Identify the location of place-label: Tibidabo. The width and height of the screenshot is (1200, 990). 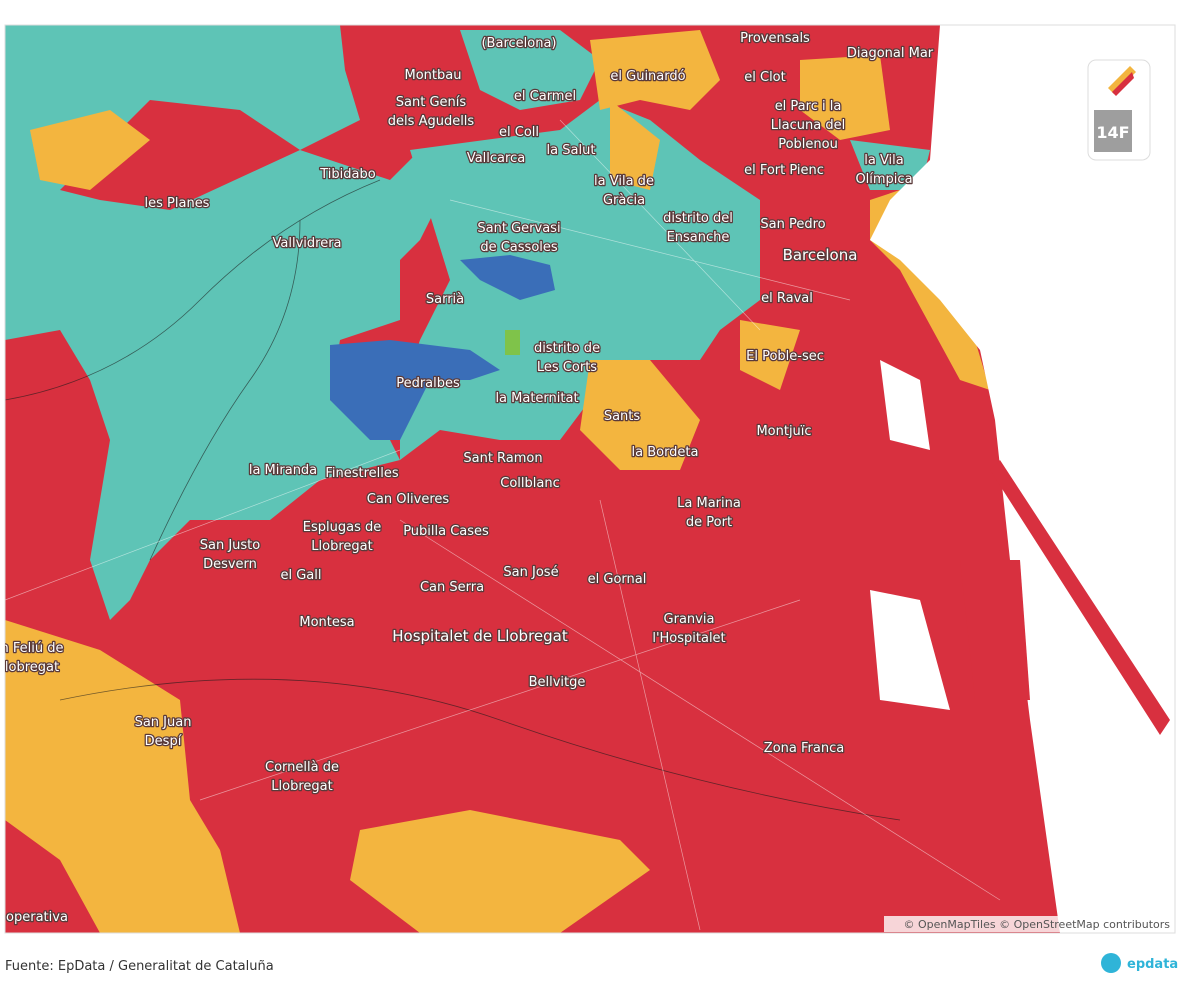
(347, 174).